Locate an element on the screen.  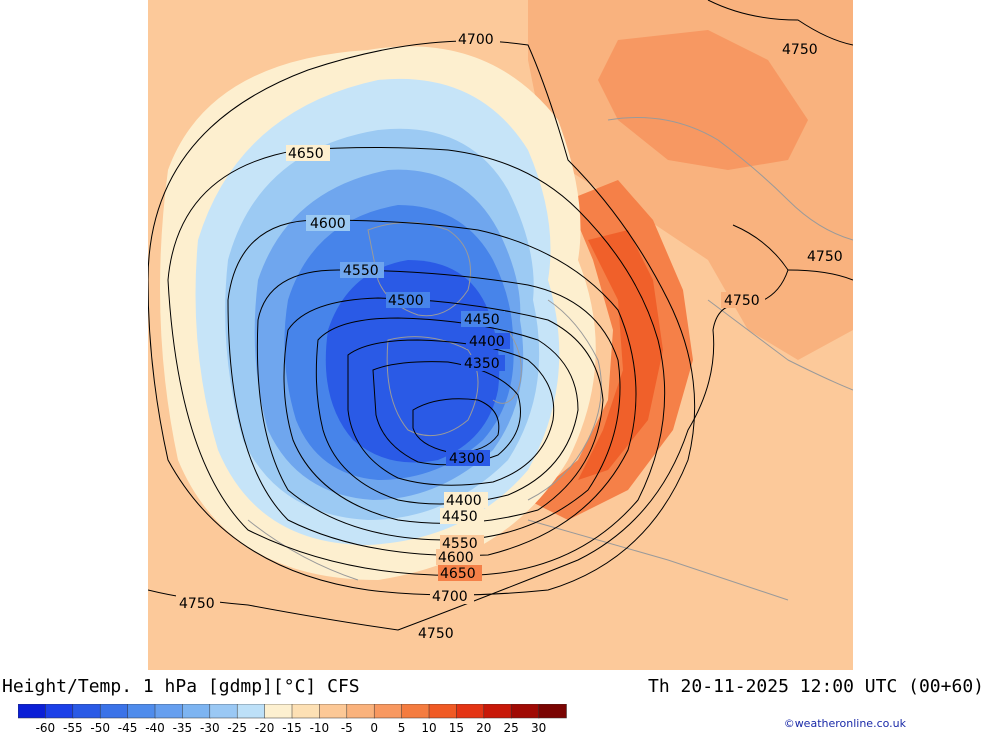
contour-label-4400-low: 4400 is located at coordinates (464, 501).